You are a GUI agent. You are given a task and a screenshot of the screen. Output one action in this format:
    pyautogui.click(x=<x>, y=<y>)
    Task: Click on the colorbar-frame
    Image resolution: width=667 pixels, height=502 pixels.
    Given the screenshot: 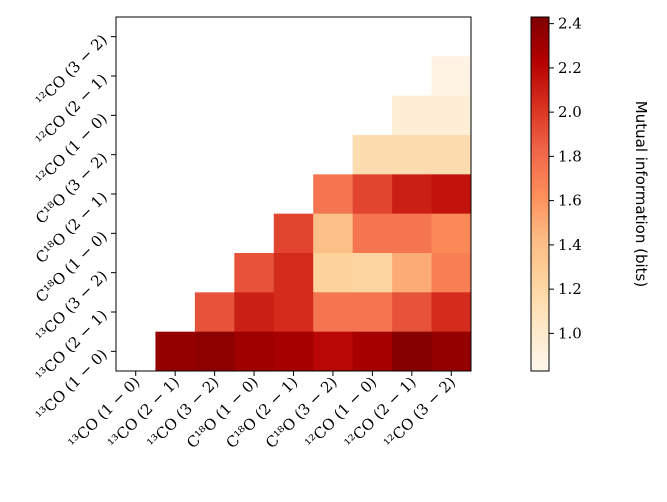 What is the action you would take?
    pyautogui.click(x=540, y=194)
    